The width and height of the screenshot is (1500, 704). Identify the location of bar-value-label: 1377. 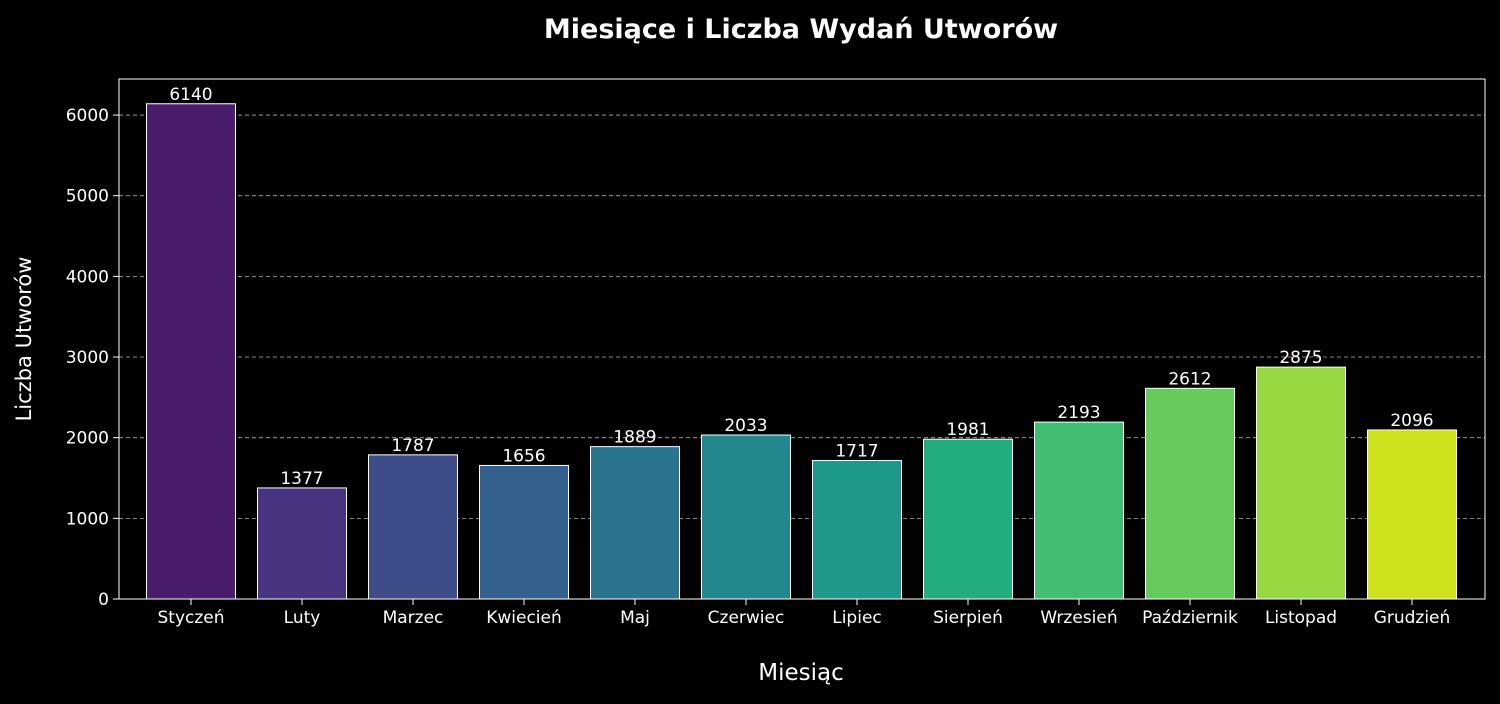
(301, 479).